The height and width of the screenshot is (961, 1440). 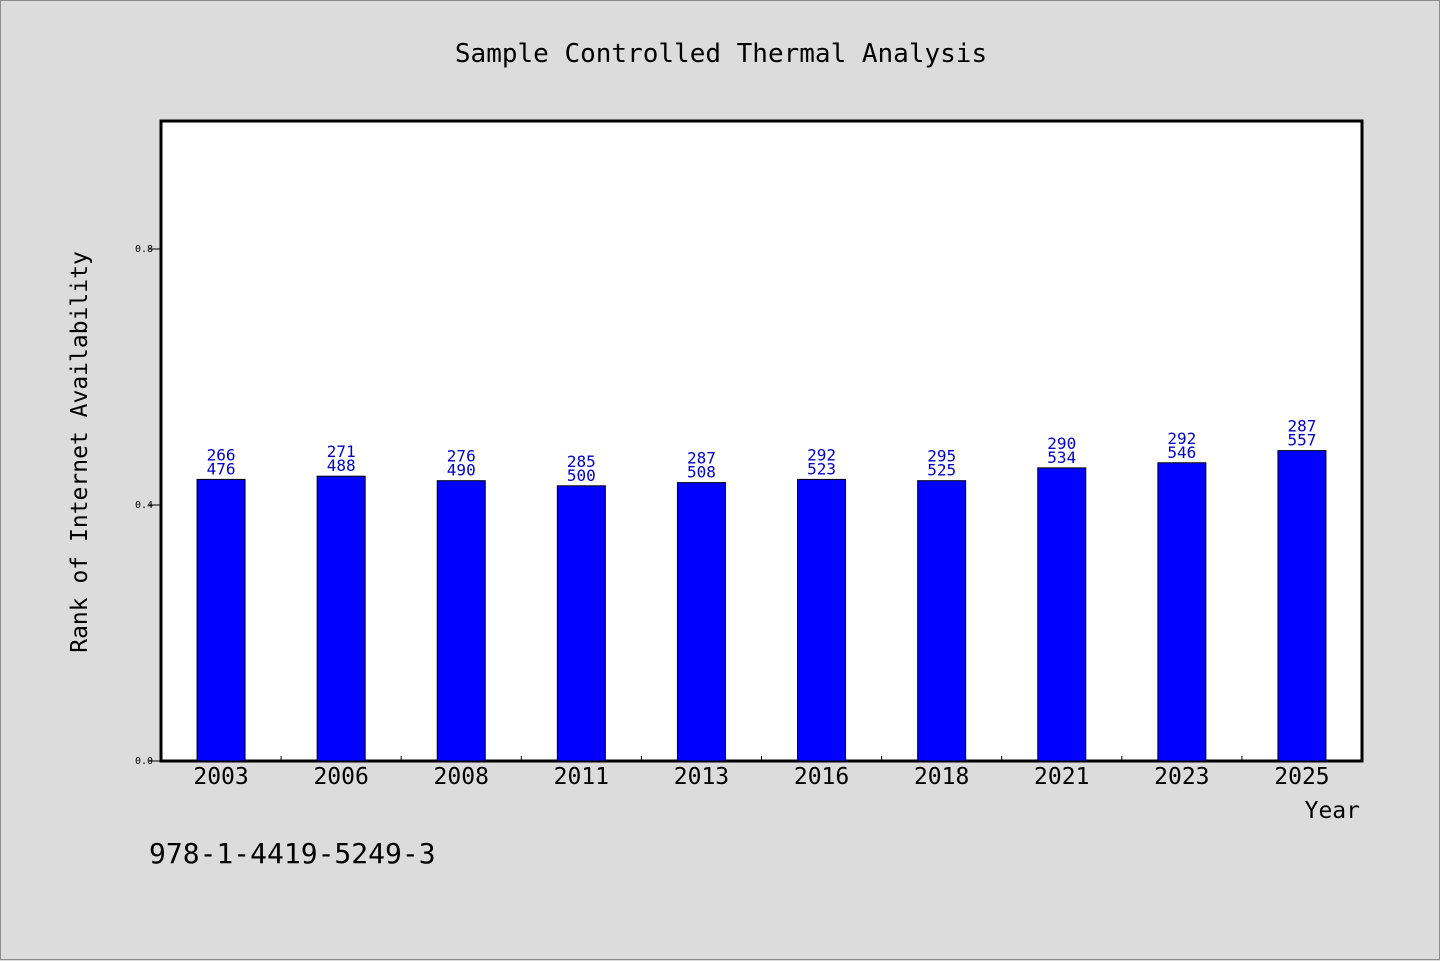 What do you see at coordinates (581, 623) in the screenshot?
I see `bar-2011` at bounding box center [581, 623].